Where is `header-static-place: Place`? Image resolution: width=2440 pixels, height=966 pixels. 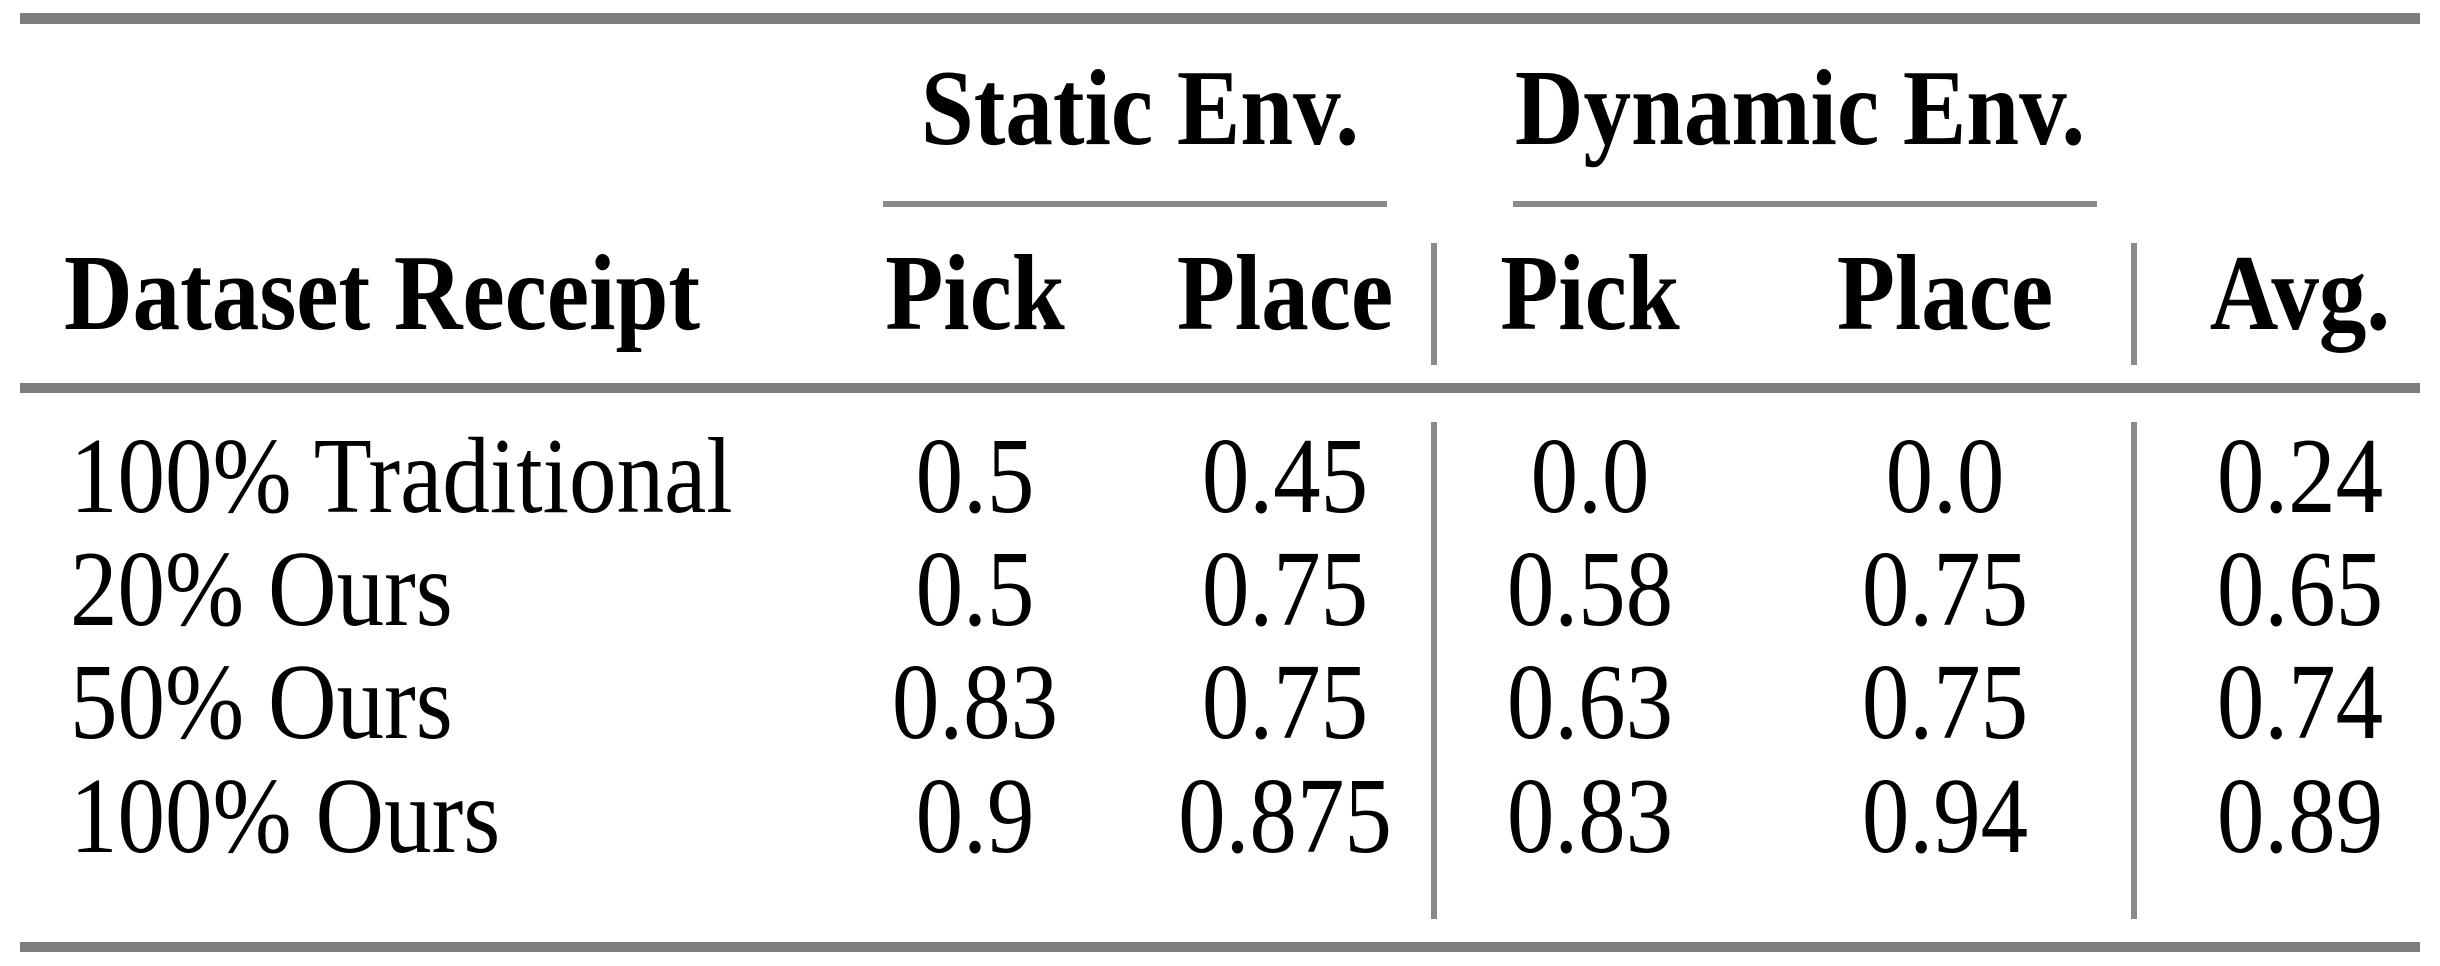
header-static-place: Place is located at coordinates (1285, 293).